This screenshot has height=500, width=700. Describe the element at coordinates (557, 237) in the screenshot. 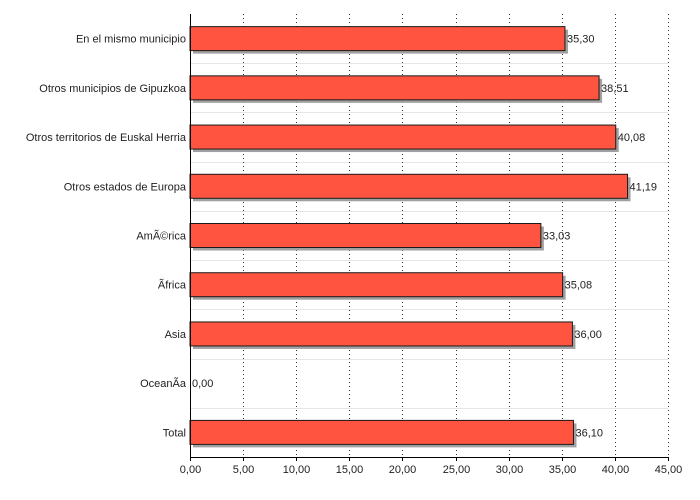

I see `value-label: 33,03` at that location.